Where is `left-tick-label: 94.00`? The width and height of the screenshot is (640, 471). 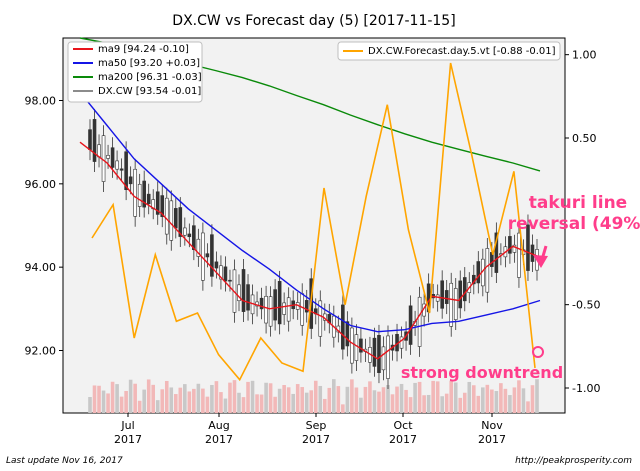
left-tick-label: 94.00 is located at coordinates (41, 267).